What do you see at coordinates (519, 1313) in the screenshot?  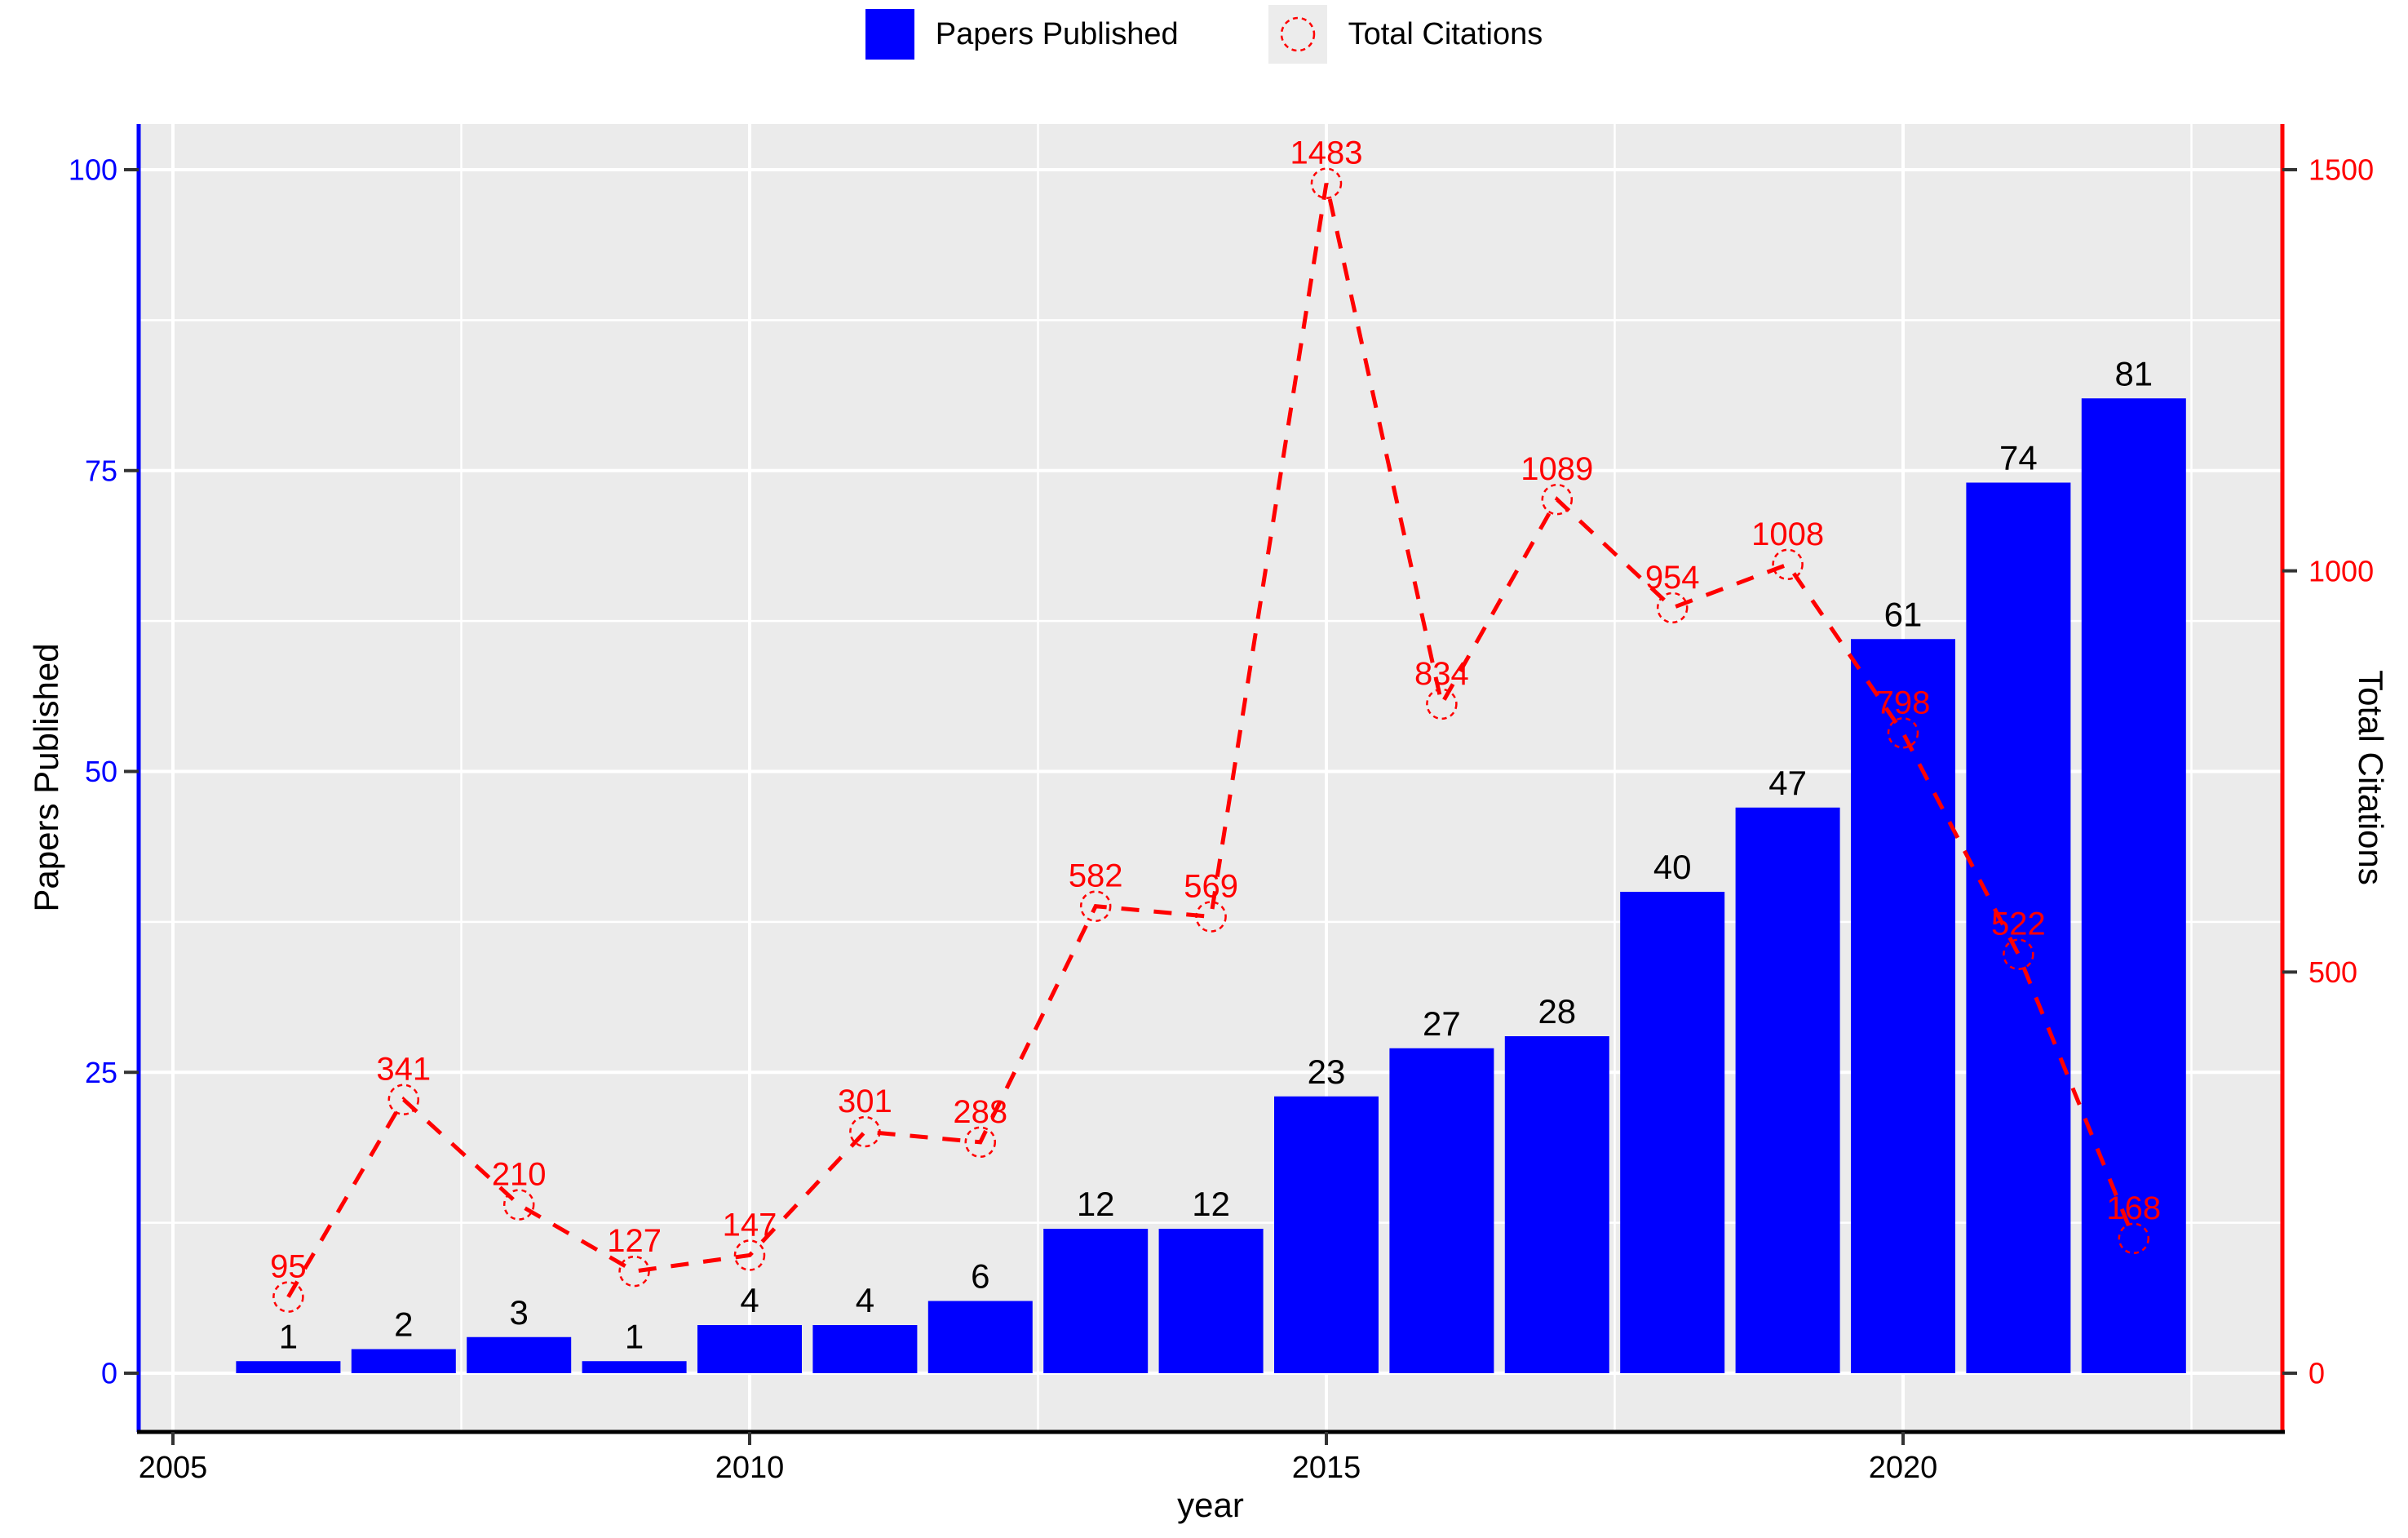 I see `bar-label-2008: 3` at bounding box center [519, 1313].